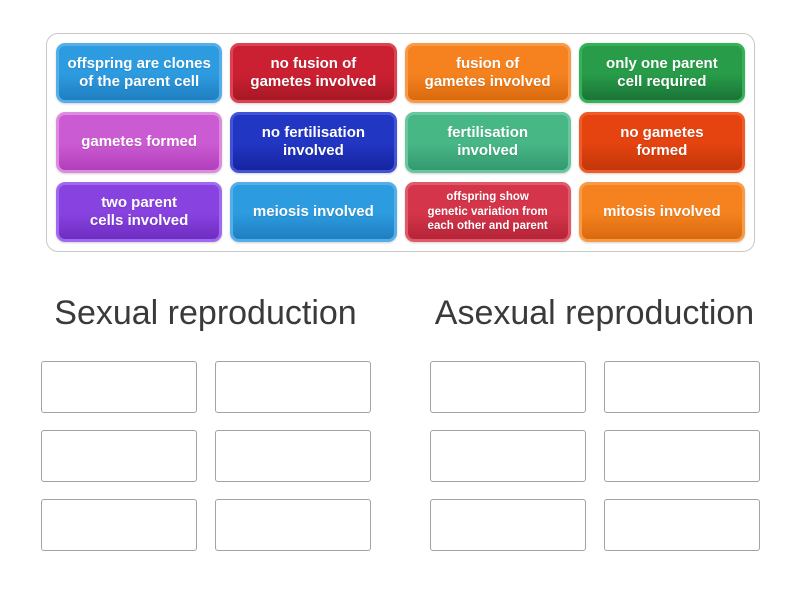 The height and width of the screenshot is (600, 800). What do you see at coordinates (313, 142) in the screenshot?
I see `tile-no-fertilisation: no fertilisation involved` at bounding box center [313, 142].